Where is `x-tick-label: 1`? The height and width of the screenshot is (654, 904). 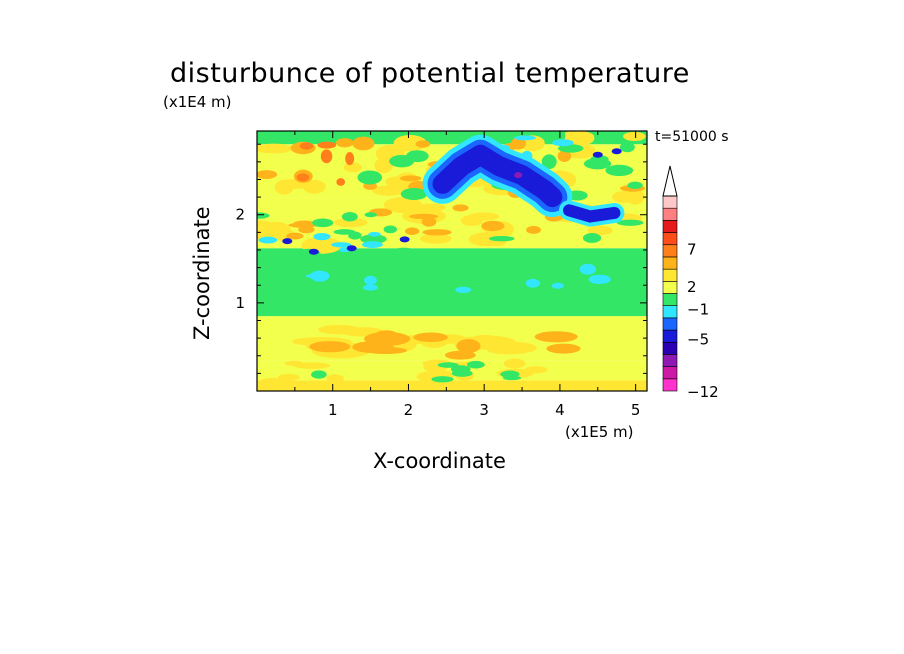
x-tick-label: 1 is located at coordinates (333, 410).